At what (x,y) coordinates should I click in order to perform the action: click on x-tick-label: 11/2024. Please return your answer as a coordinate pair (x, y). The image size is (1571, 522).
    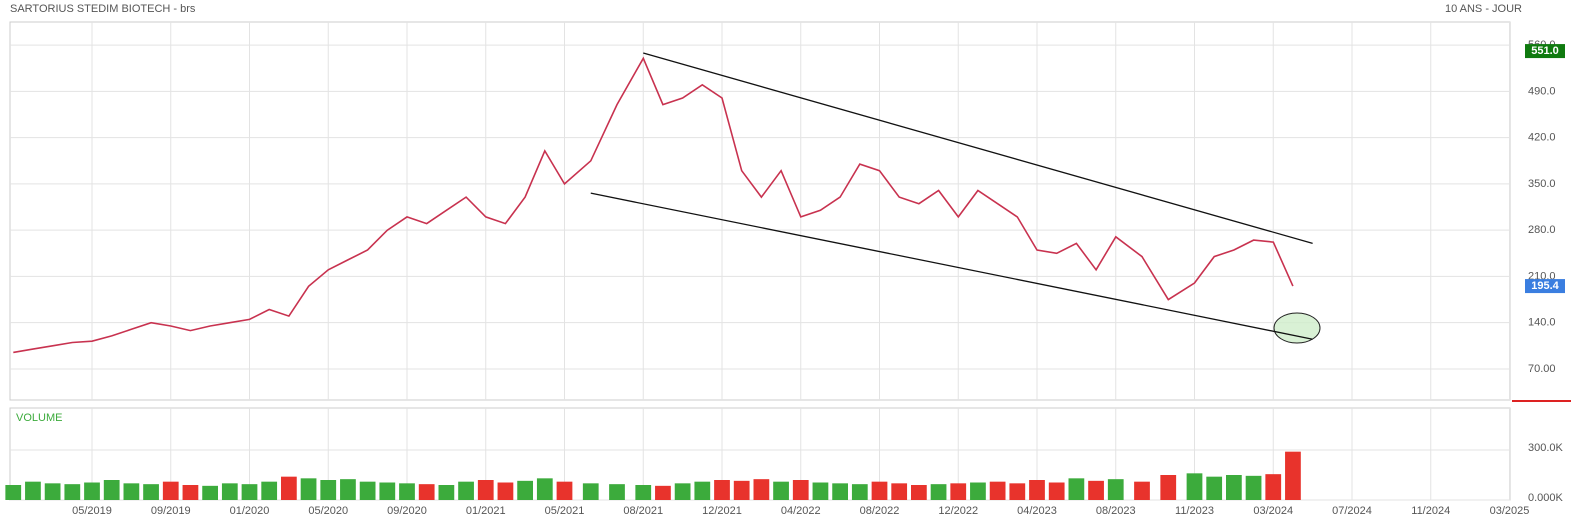
    Looking at the image, I should click on (1430, 511).